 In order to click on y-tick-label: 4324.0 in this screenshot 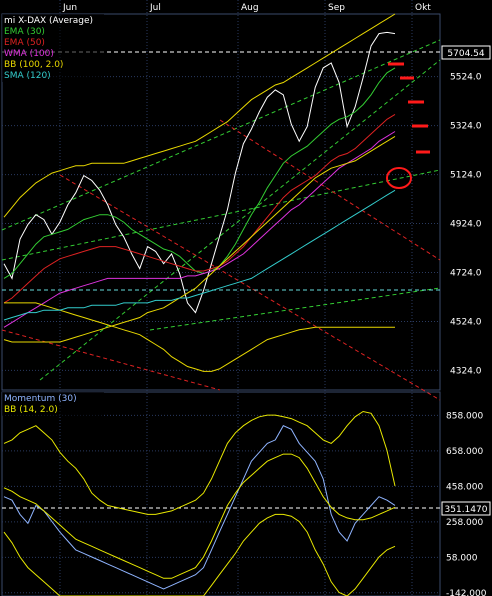, I will do `click(466, 371)`.